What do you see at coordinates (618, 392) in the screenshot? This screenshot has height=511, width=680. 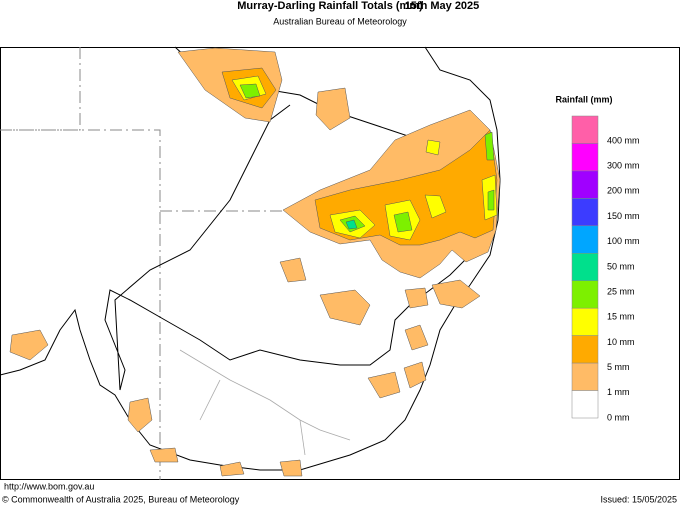 I see `legend-label: 1 mm` at bounding box center [618, 392].